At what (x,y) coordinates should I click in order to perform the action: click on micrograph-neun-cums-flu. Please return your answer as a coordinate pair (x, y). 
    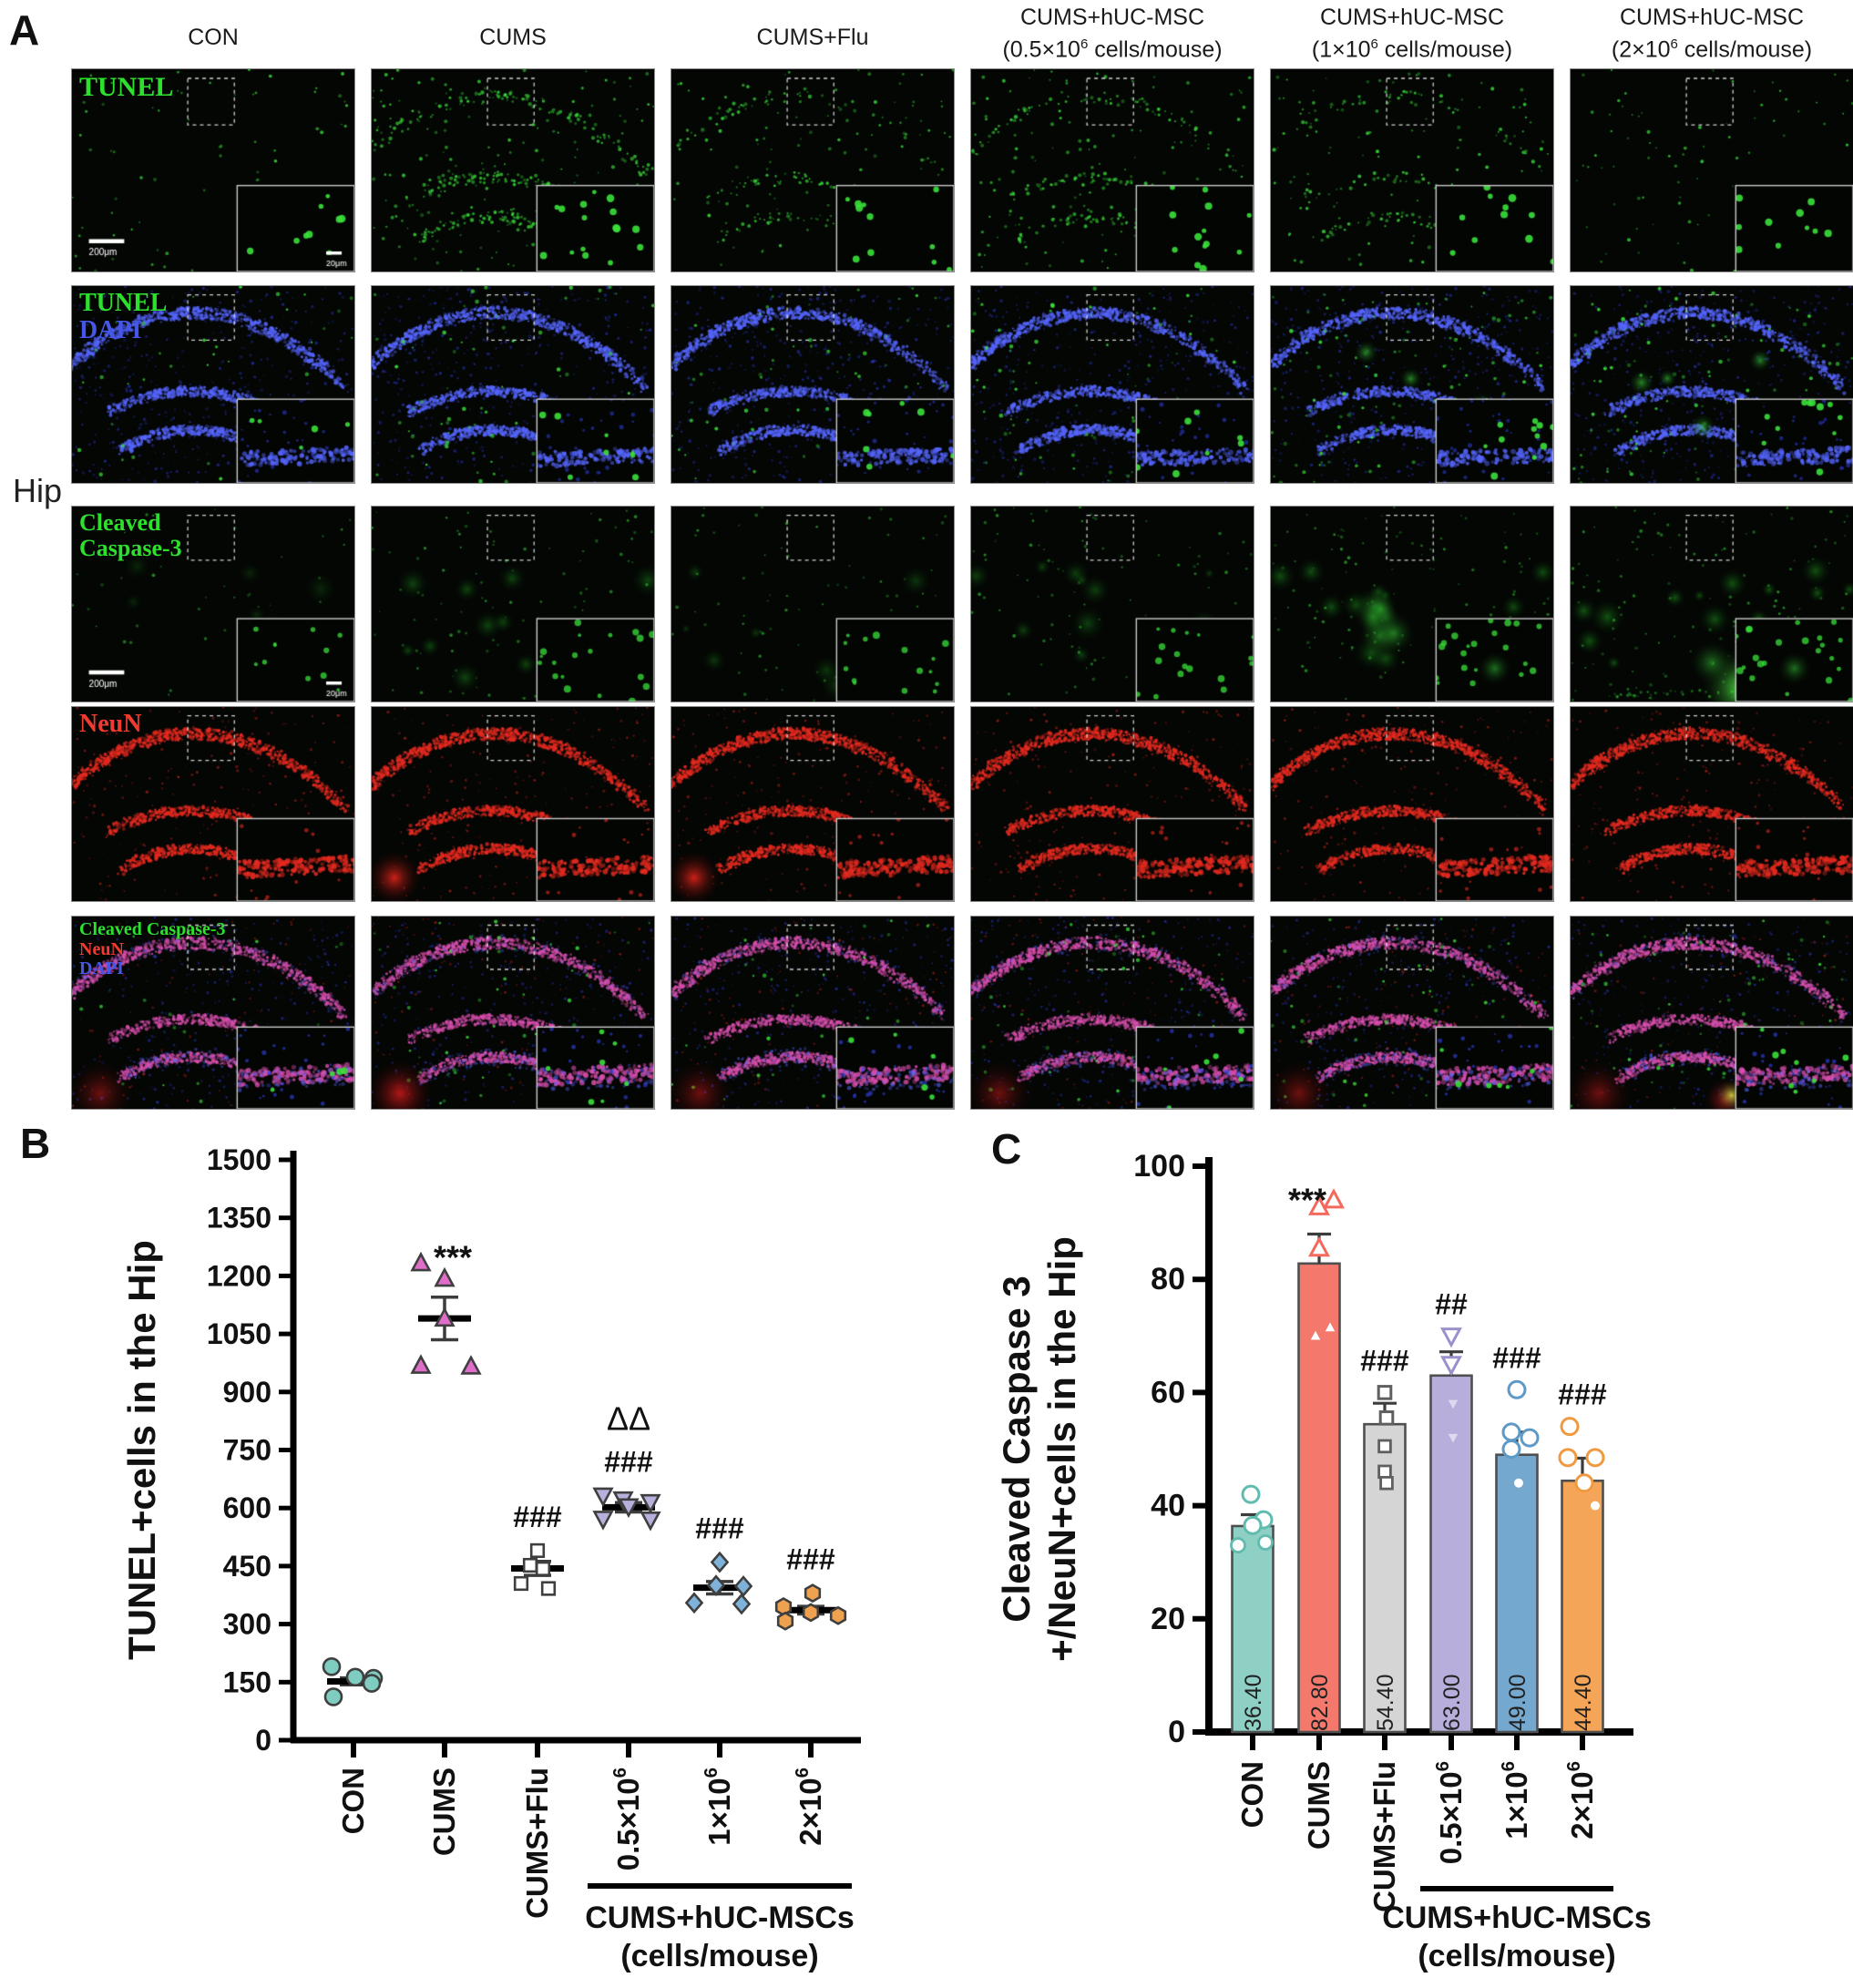
    Looking at the image, I should click on (813, 804).